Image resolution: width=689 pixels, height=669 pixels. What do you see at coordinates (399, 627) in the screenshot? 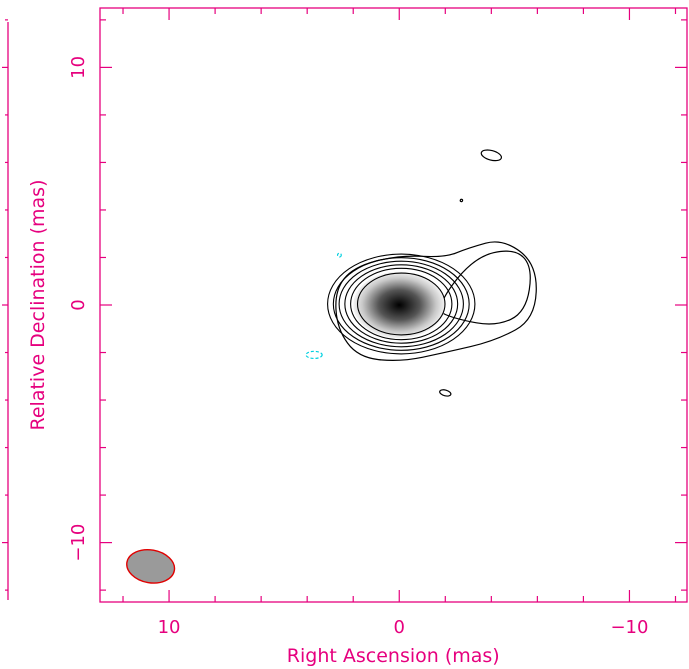
I see `x-tick-label: 0` at bounding box center [399, 627].